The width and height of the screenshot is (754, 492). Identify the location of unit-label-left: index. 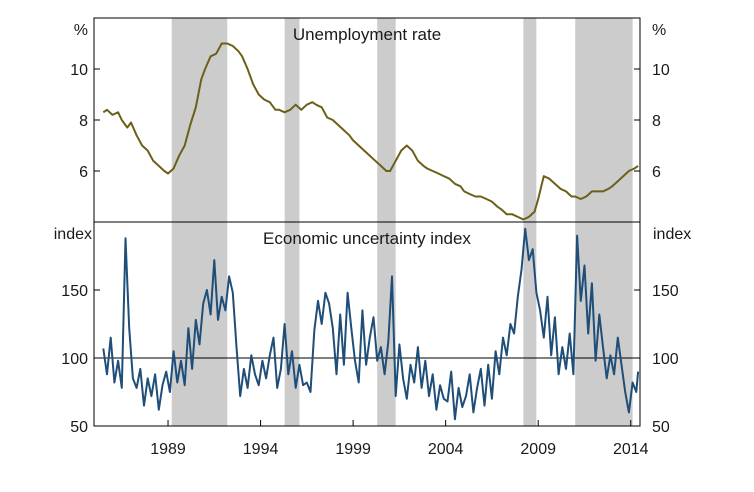
(73, 234).